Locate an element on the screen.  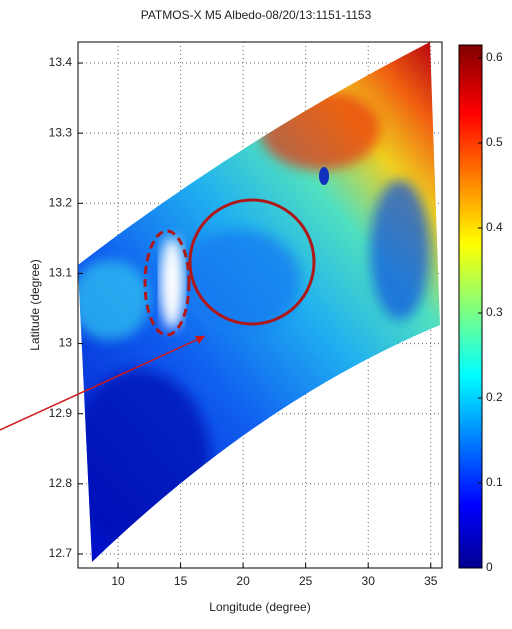
y-axis-label: Latitude (degree) is located at coordinates (35, 304).